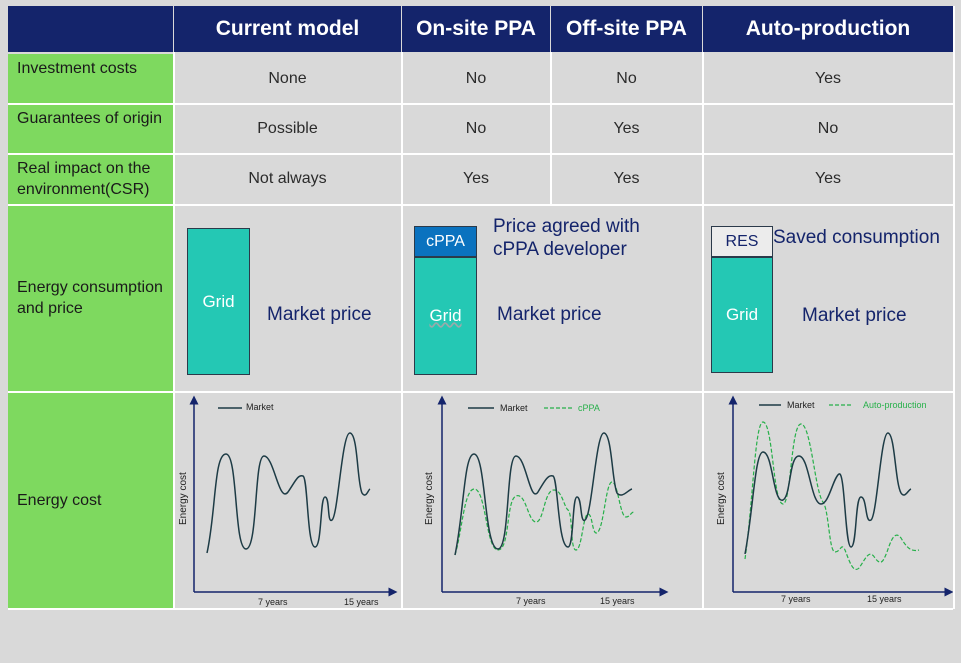 Image resolution: width=961 pixels, height=663 pixels. Describe the element at coordinates (626, 29) in the screenshot. I see `header-offsite-ppa: Off-site PPA` at that location.